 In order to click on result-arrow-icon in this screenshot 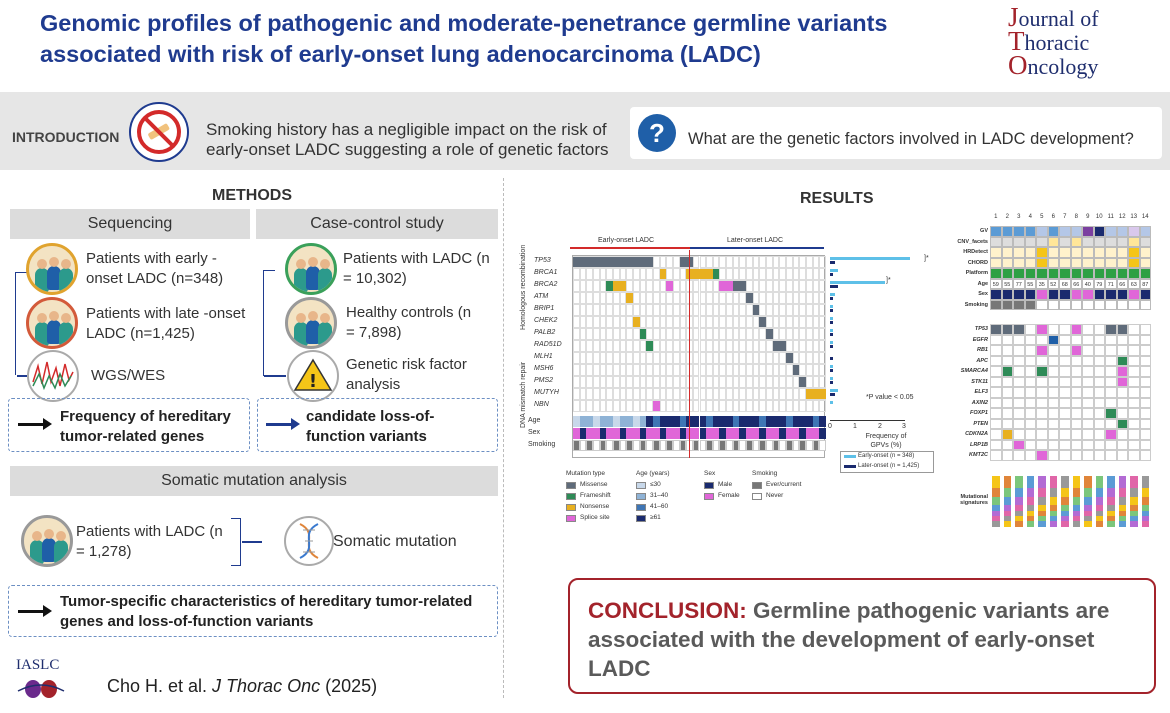, I will do `click(35, 611)`.